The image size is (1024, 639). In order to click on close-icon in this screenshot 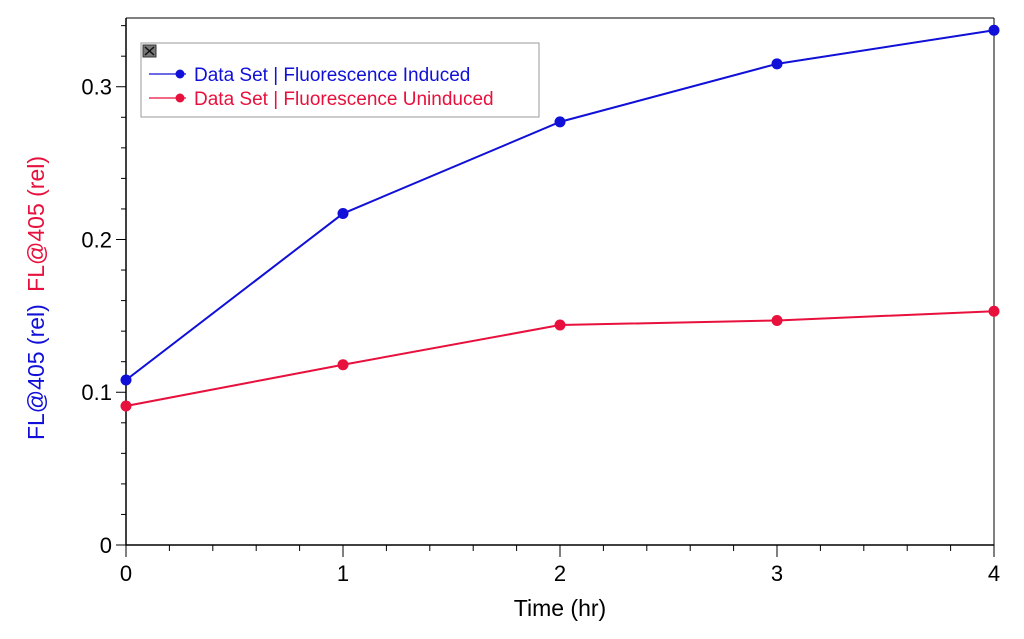, I will do `click(149, 51)`.